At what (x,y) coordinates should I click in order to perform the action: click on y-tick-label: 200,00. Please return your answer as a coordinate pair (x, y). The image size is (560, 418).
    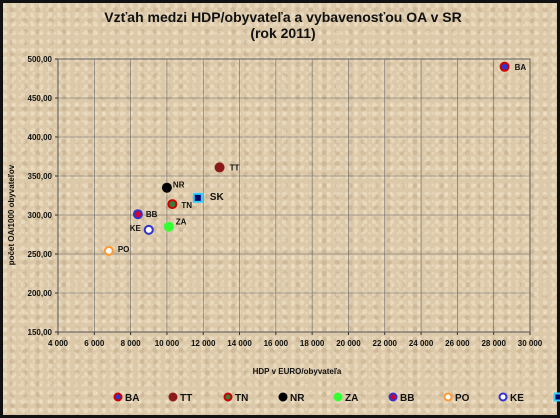
    Looking at the image, I should click on (40, 293).